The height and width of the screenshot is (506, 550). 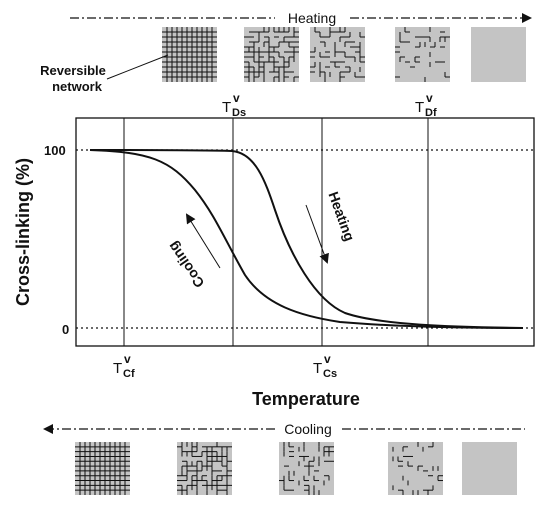 I want to click on network-tiles-bottom, so click(x=296, y=468).